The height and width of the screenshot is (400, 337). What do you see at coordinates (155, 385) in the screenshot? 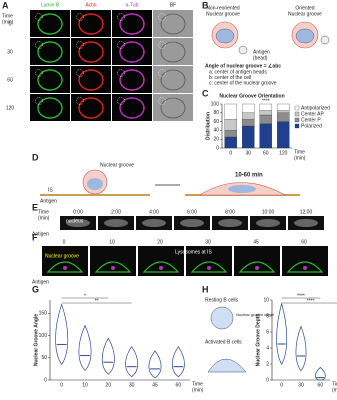
I see `x-tick-label: 45` at bounding box center [155, 385].